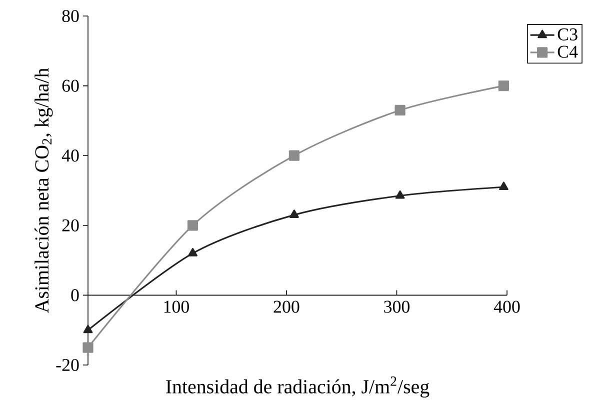 The height and width of the screenshot is (403, 603). What do you see at coordinates (568, 52) in the screenshot?
I see `legend-label: C4` at bounding box center [568, 52].